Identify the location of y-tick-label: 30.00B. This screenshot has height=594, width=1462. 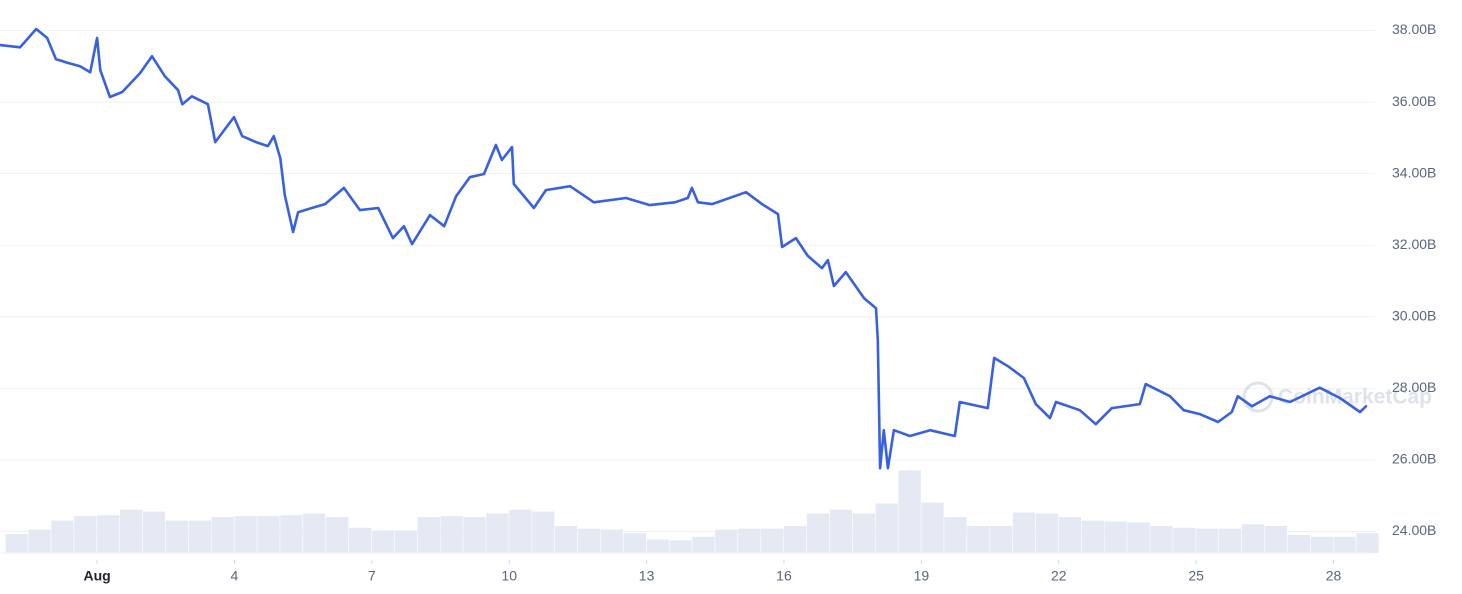
(1414, 315).